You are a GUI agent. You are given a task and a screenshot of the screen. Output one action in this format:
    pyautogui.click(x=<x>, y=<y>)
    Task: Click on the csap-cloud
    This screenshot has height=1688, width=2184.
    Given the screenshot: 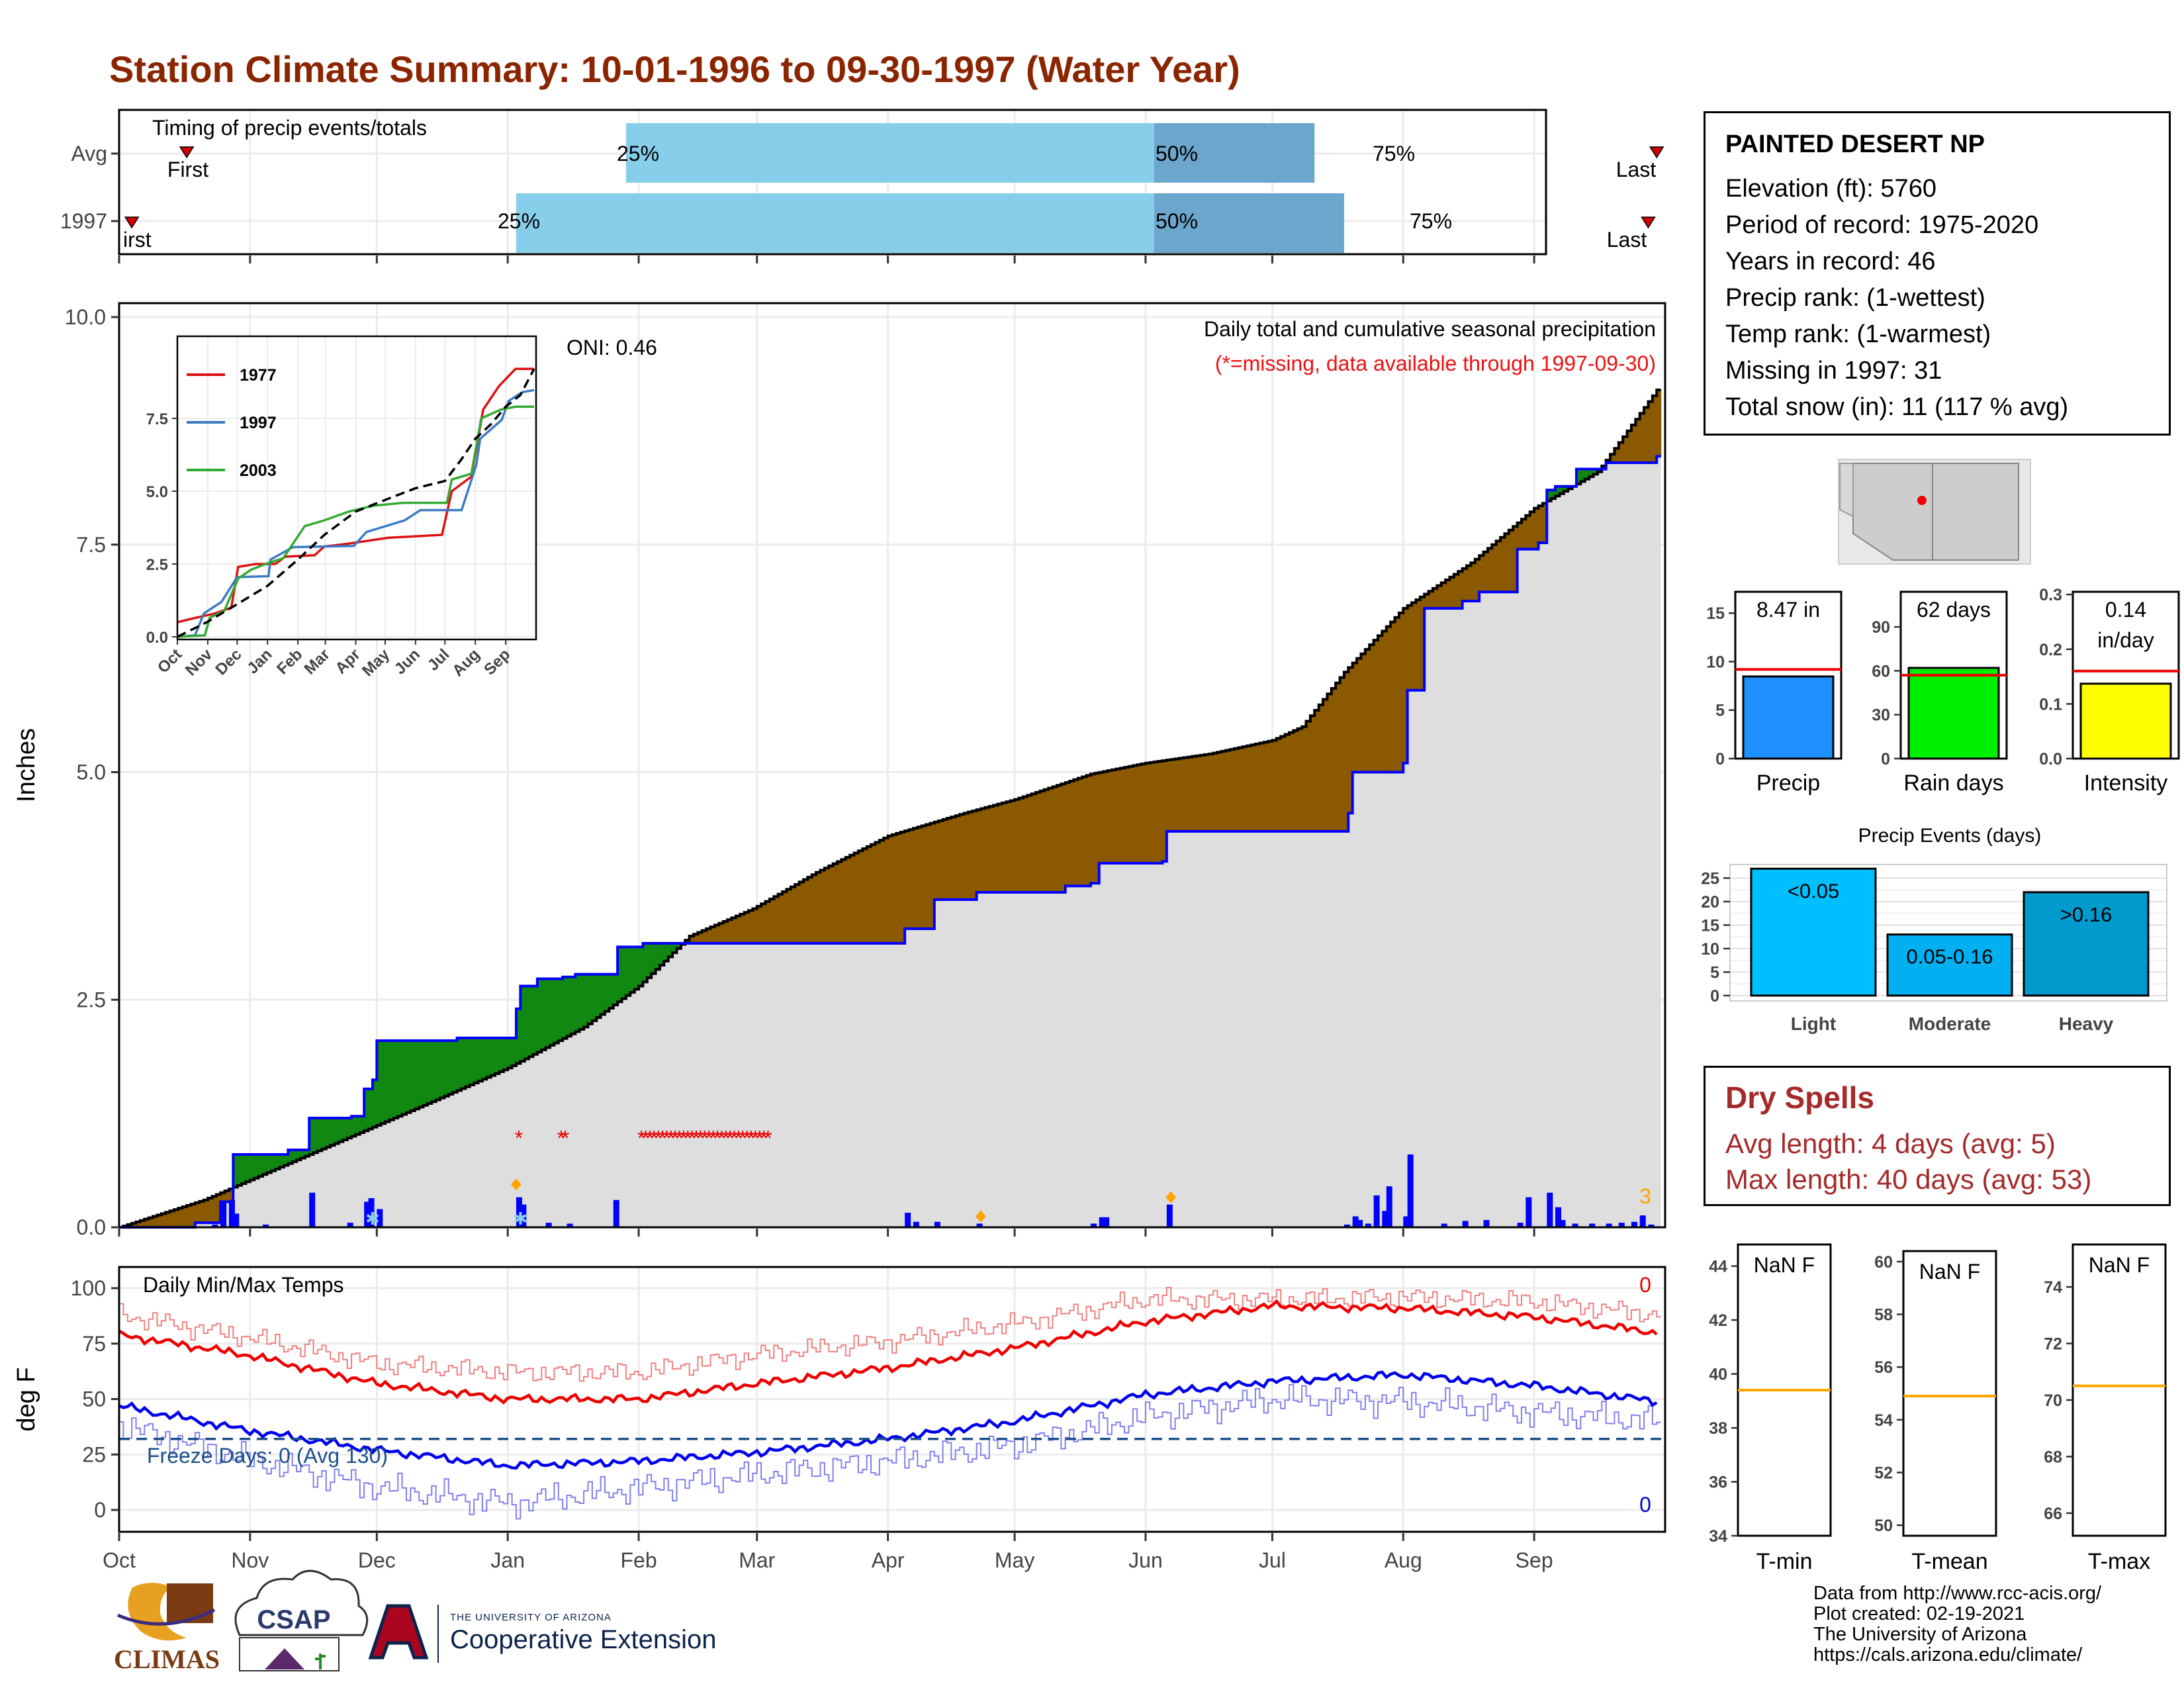 What is the action you would take?
    pyautogui.click(x=301, y=1603)
    